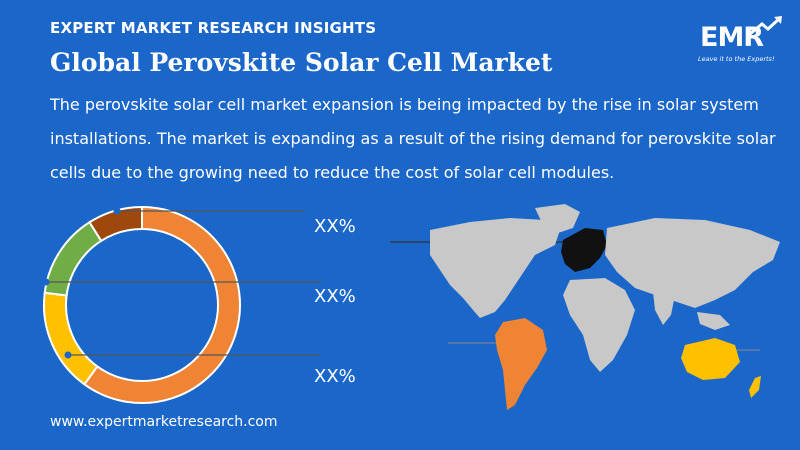 This screenshot has height=450, width=800. I want to click on logo-mark: EMR, so click(732, 37).